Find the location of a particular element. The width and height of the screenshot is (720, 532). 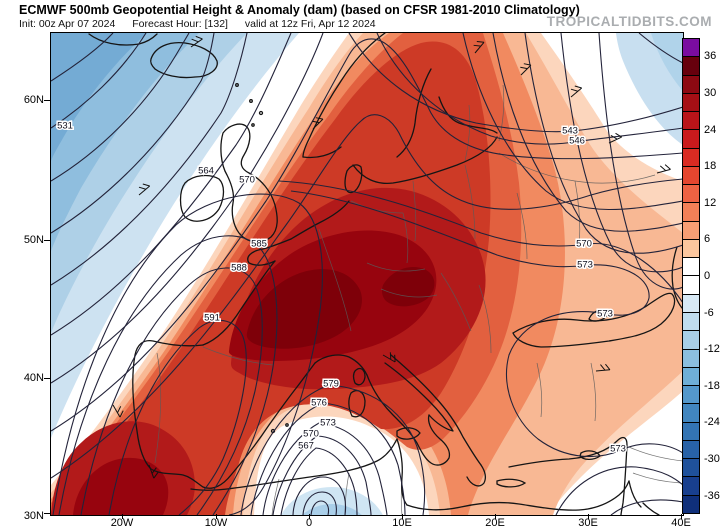

colorbar-tick-36: 36 is located at coordinates (710, 56).